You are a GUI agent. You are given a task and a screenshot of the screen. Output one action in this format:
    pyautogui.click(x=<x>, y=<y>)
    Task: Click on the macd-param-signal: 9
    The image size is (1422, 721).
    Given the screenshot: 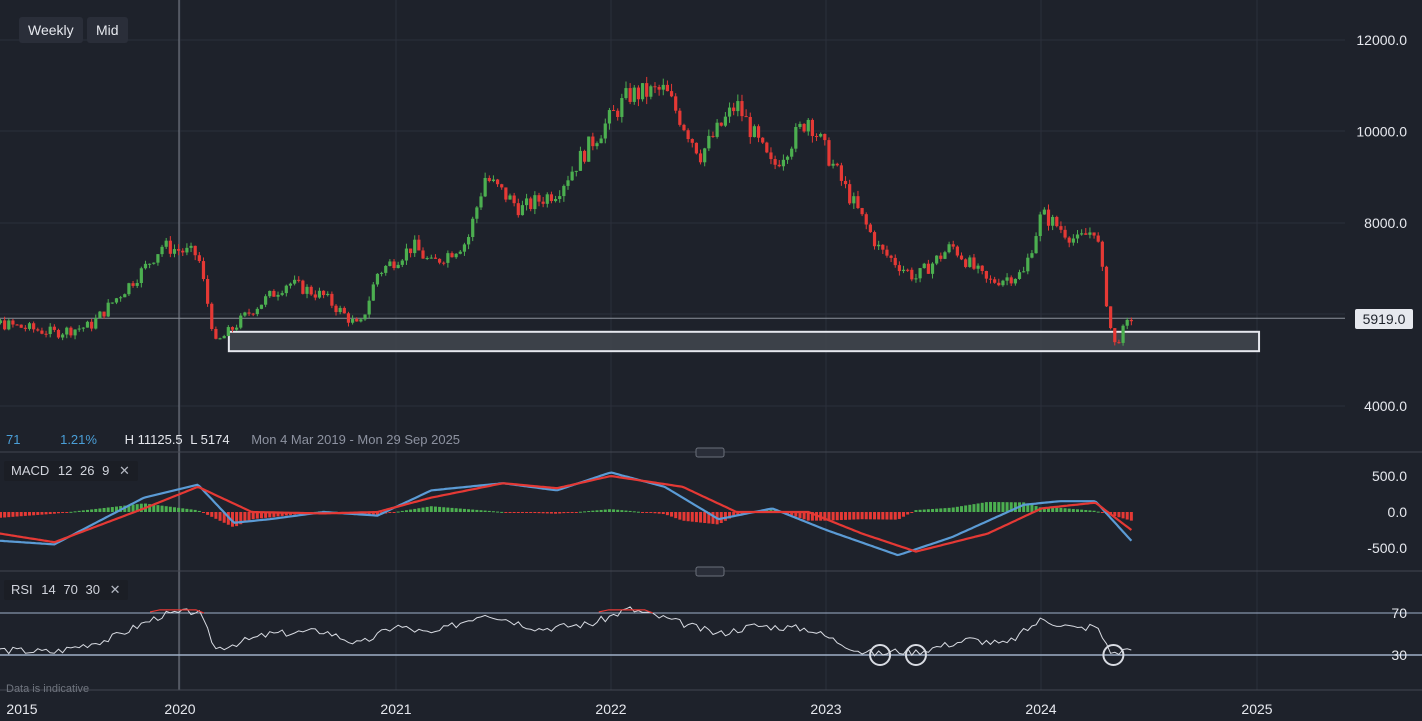 What is the action you would take?
    pyautogui.click(x=106, y=470)
    